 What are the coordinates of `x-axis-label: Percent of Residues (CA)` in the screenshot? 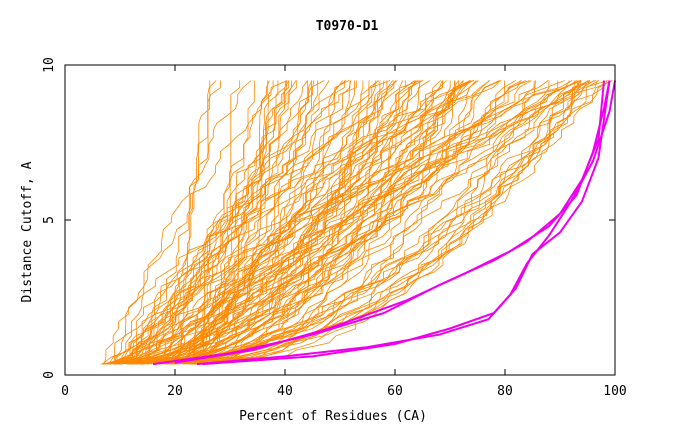 It's located at (333, 416).